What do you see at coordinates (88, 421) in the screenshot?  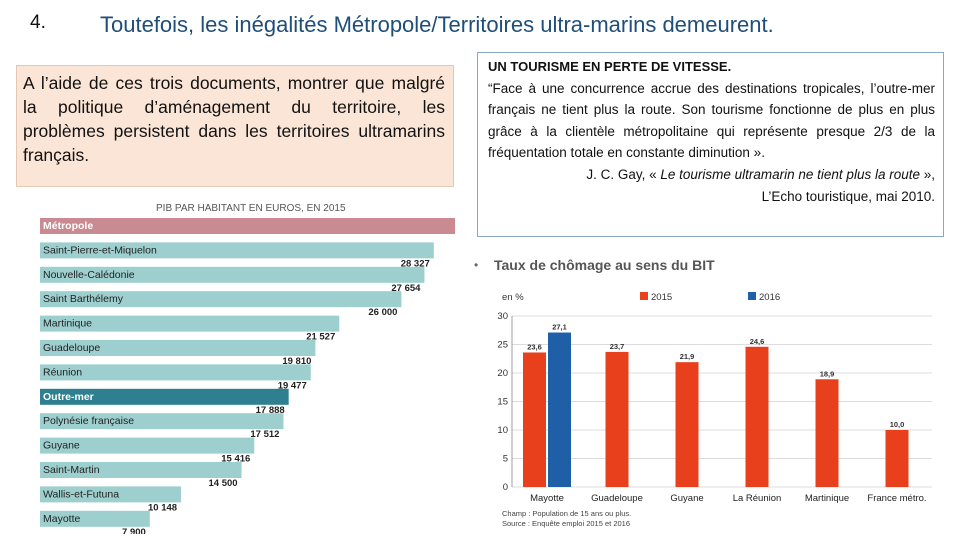 I see `pib-category-label: Polynésie française` at bounding box center [88, 421].